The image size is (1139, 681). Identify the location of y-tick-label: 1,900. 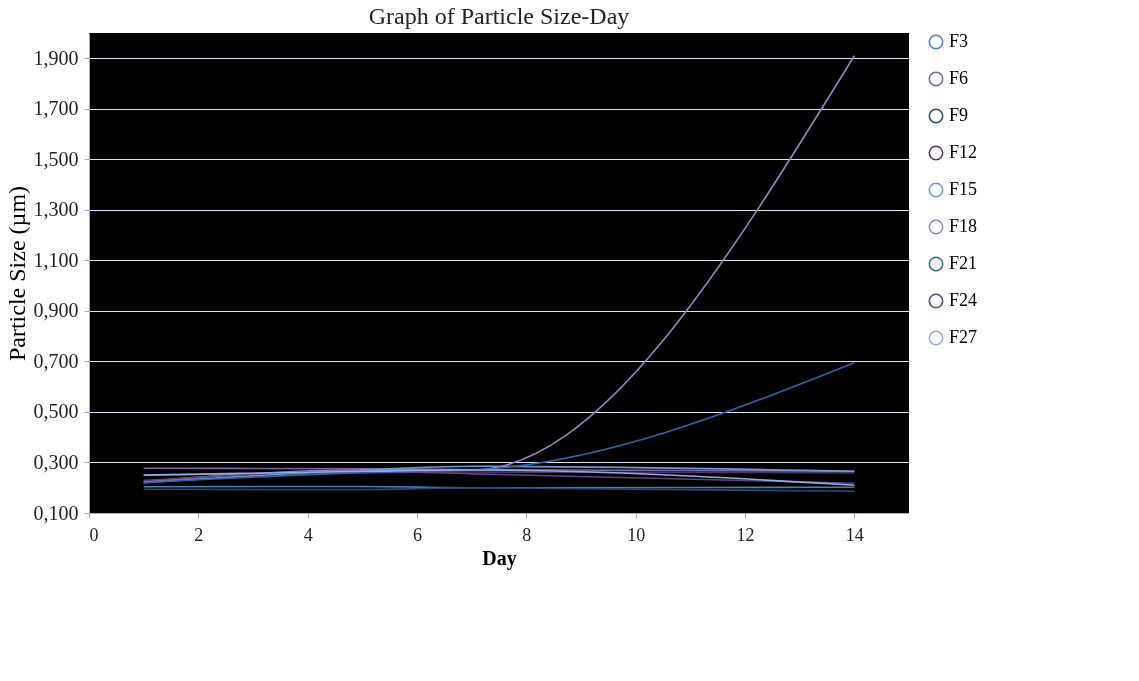
(56, 57).